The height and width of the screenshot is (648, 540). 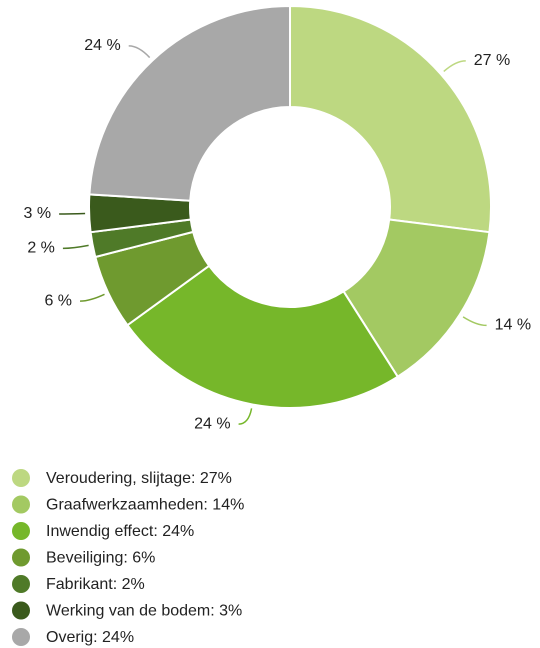 What do you see at coordinates (145, 505) in the screenshot?
I see `legend-label: Graafwerkzaamheden: 14%` at bounding box center [145, 505].